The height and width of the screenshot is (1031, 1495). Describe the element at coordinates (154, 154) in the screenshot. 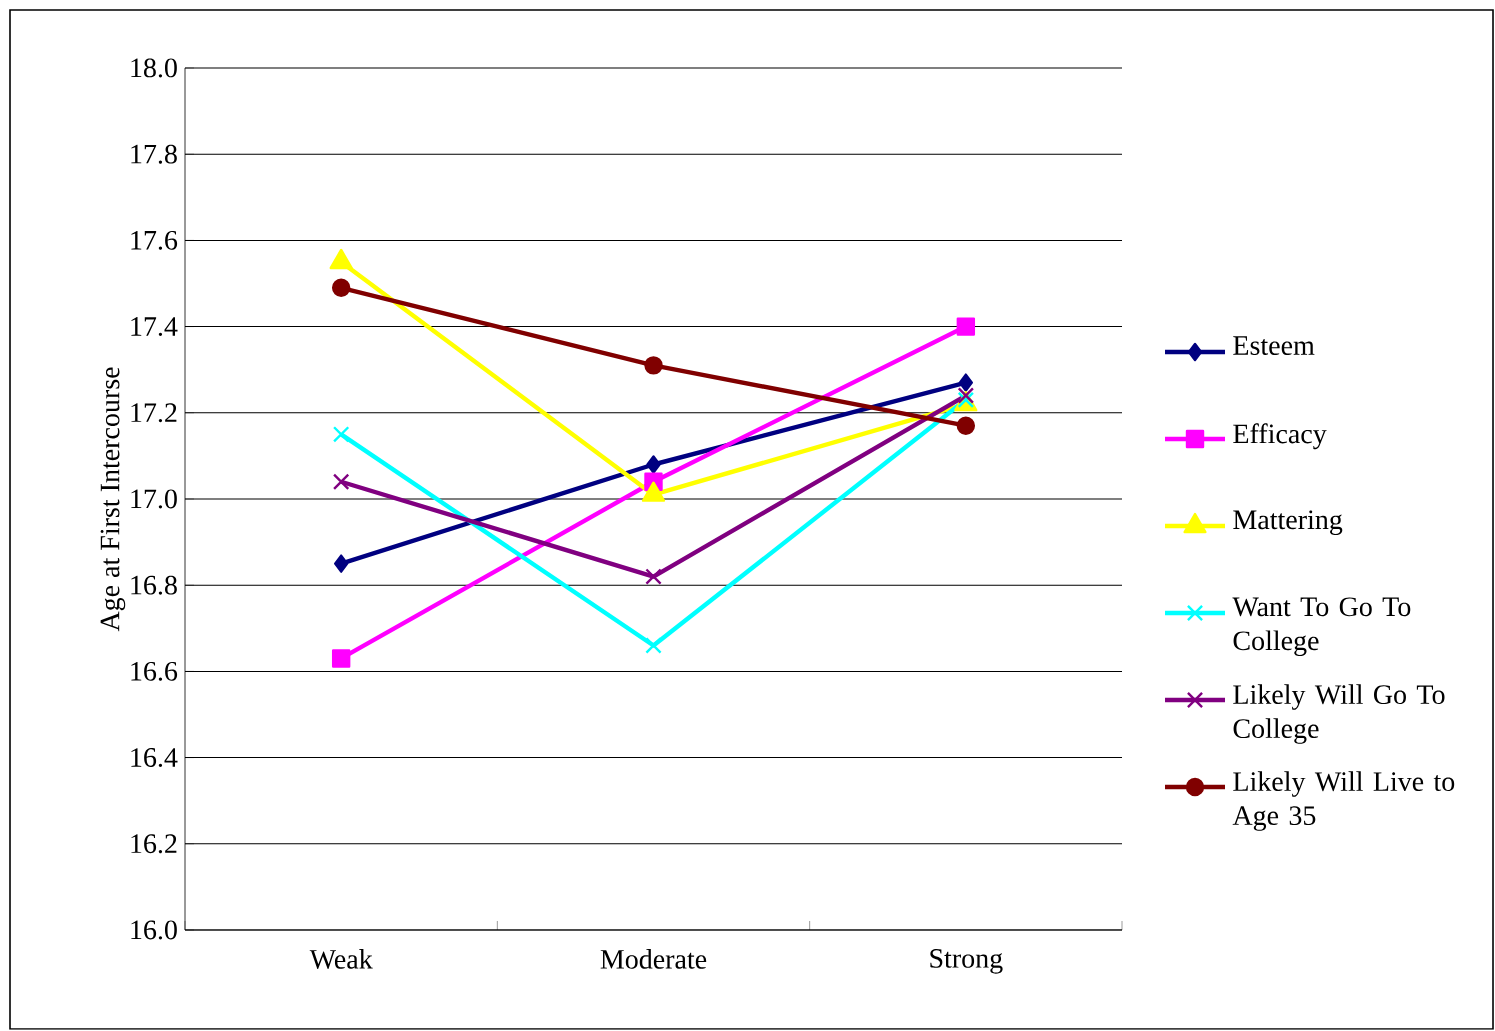

I see `y-tick-label: 17.8` at that location.